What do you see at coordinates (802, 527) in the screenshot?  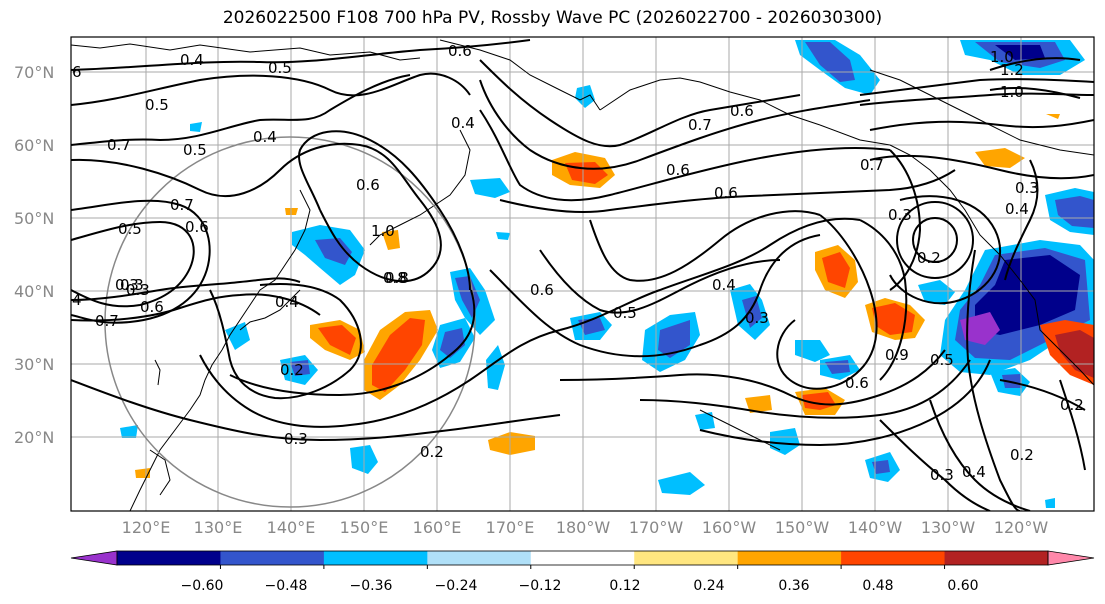 I see `lon-label: 150°W` at bounding box center [802, 527].